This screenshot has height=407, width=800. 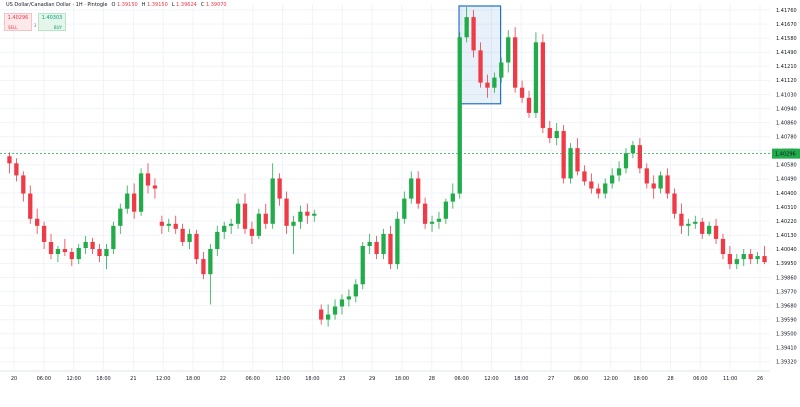 What do you see at coordinates (133, 379) in the screenshot?
I see `x-tick-label: 21` at bounding box center [133, 379].